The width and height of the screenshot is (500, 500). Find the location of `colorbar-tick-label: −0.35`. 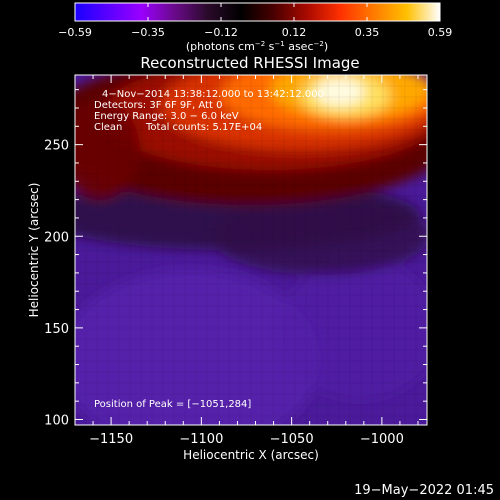

colorbar-tick-label: −0.35 is located at coordinates (148, 32).